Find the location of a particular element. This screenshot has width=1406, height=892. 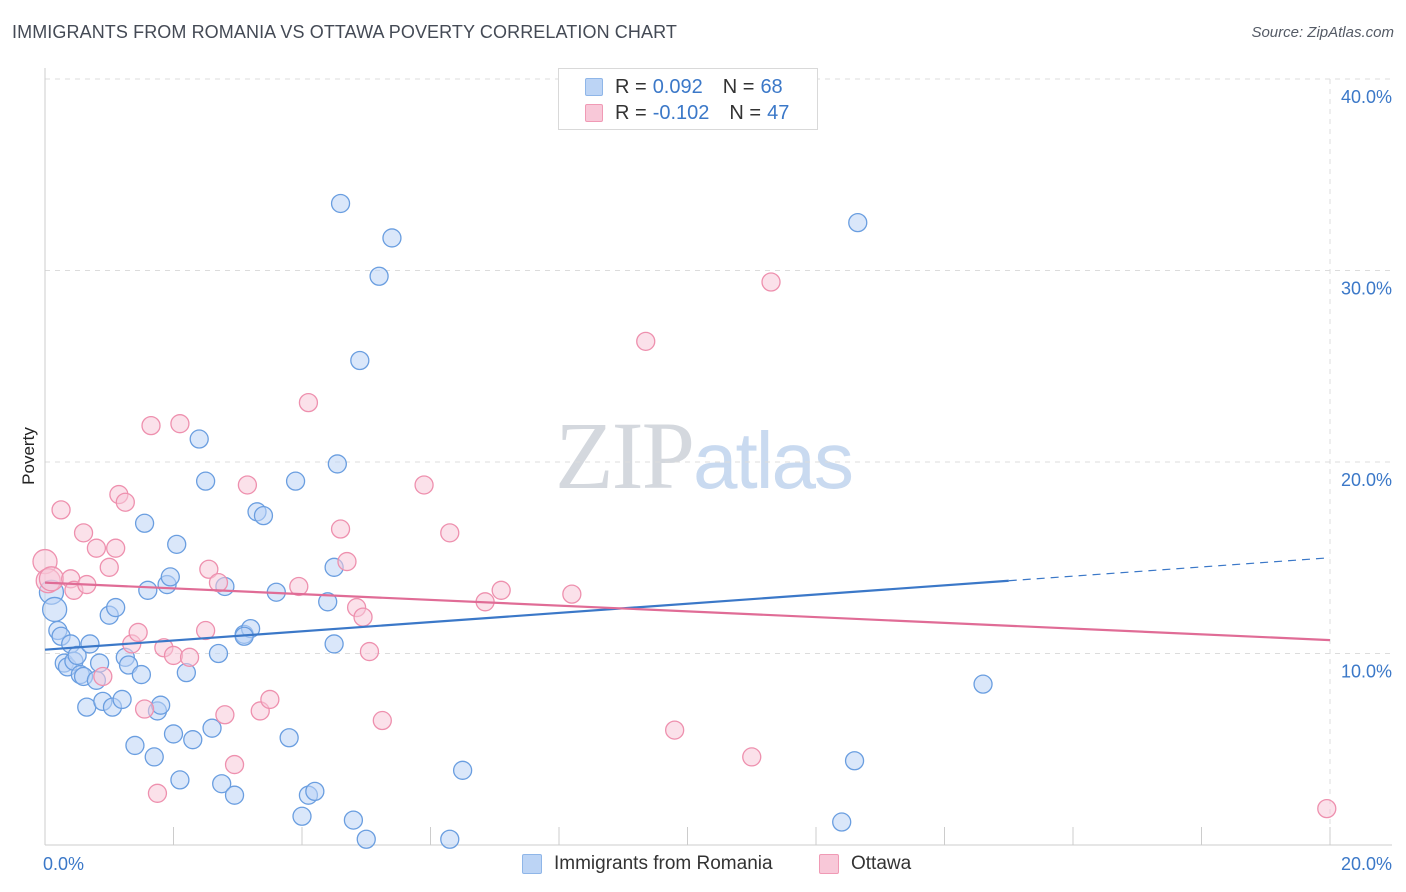

legend-n-value: 68 is located at coordinates (771, 86).